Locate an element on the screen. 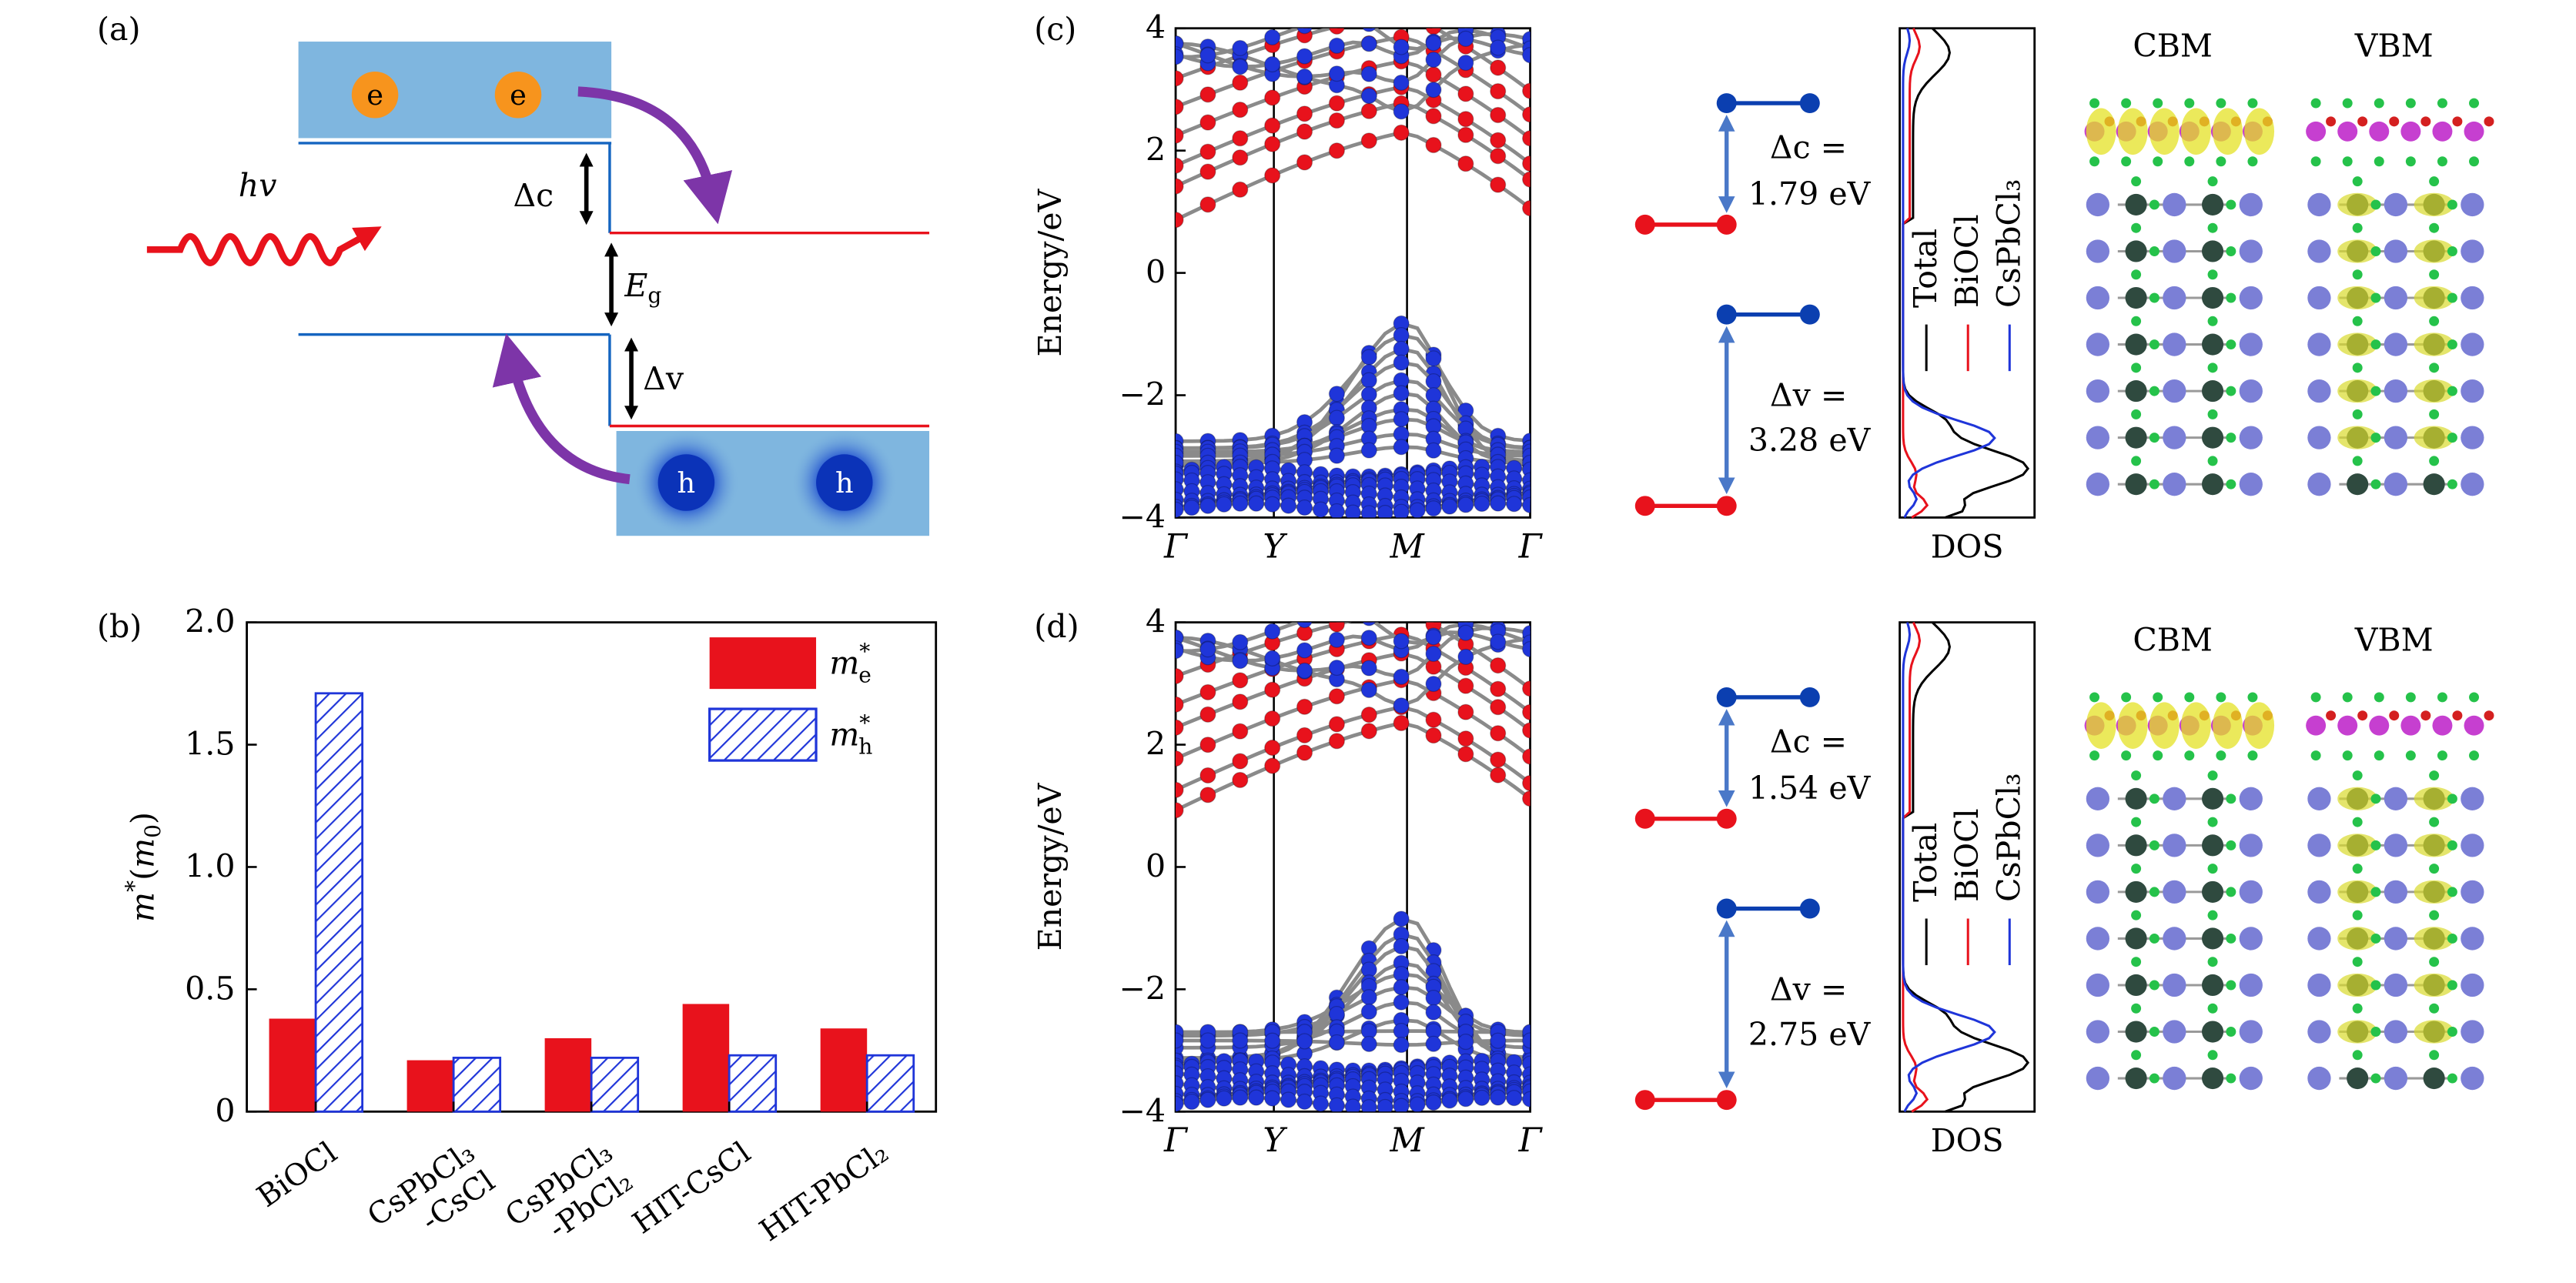  dos-legend-label: BiOCl is located at coordinates (1968, 261).